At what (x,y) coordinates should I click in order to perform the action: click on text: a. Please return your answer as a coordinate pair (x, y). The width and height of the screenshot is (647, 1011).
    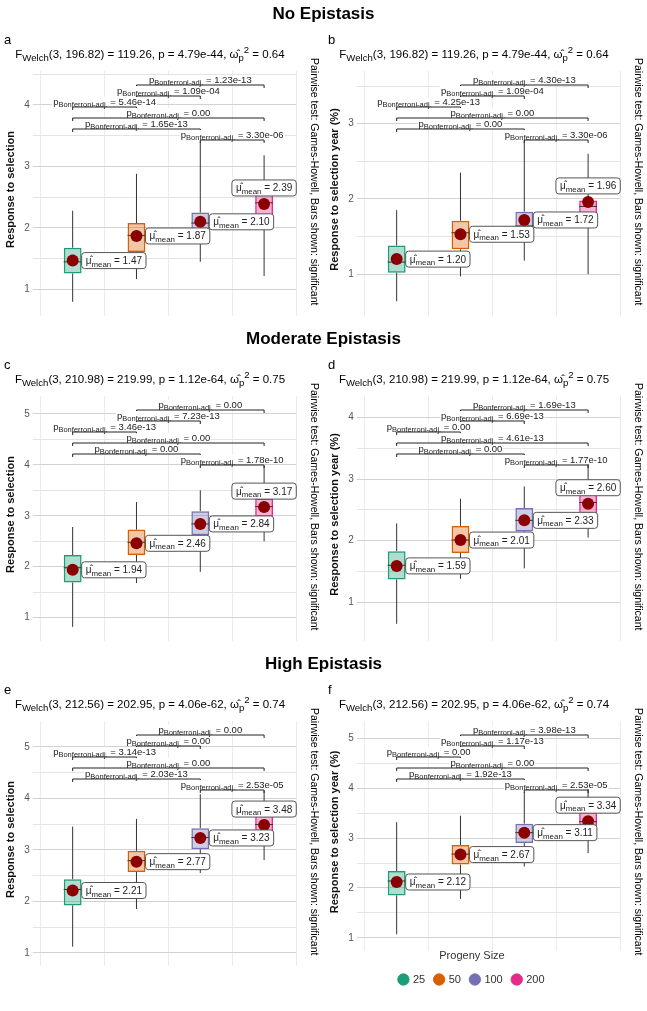
    Looking at the image, I should click on (8, 39).